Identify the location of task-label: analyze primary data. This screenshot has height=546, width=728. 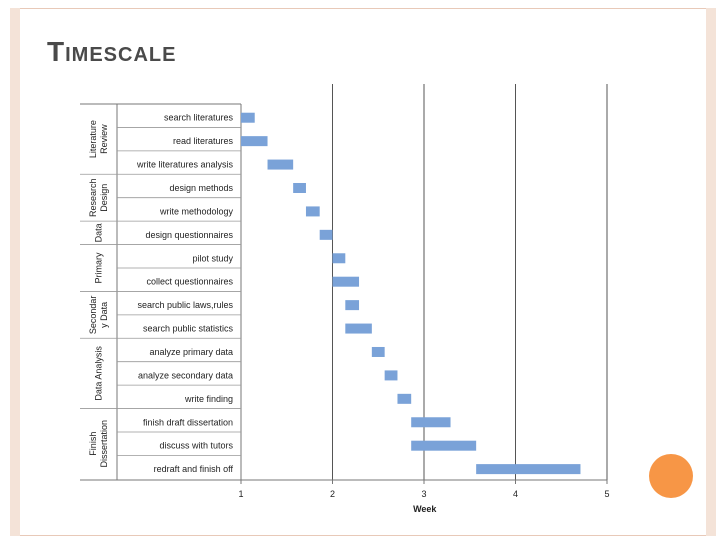
(191, 352).